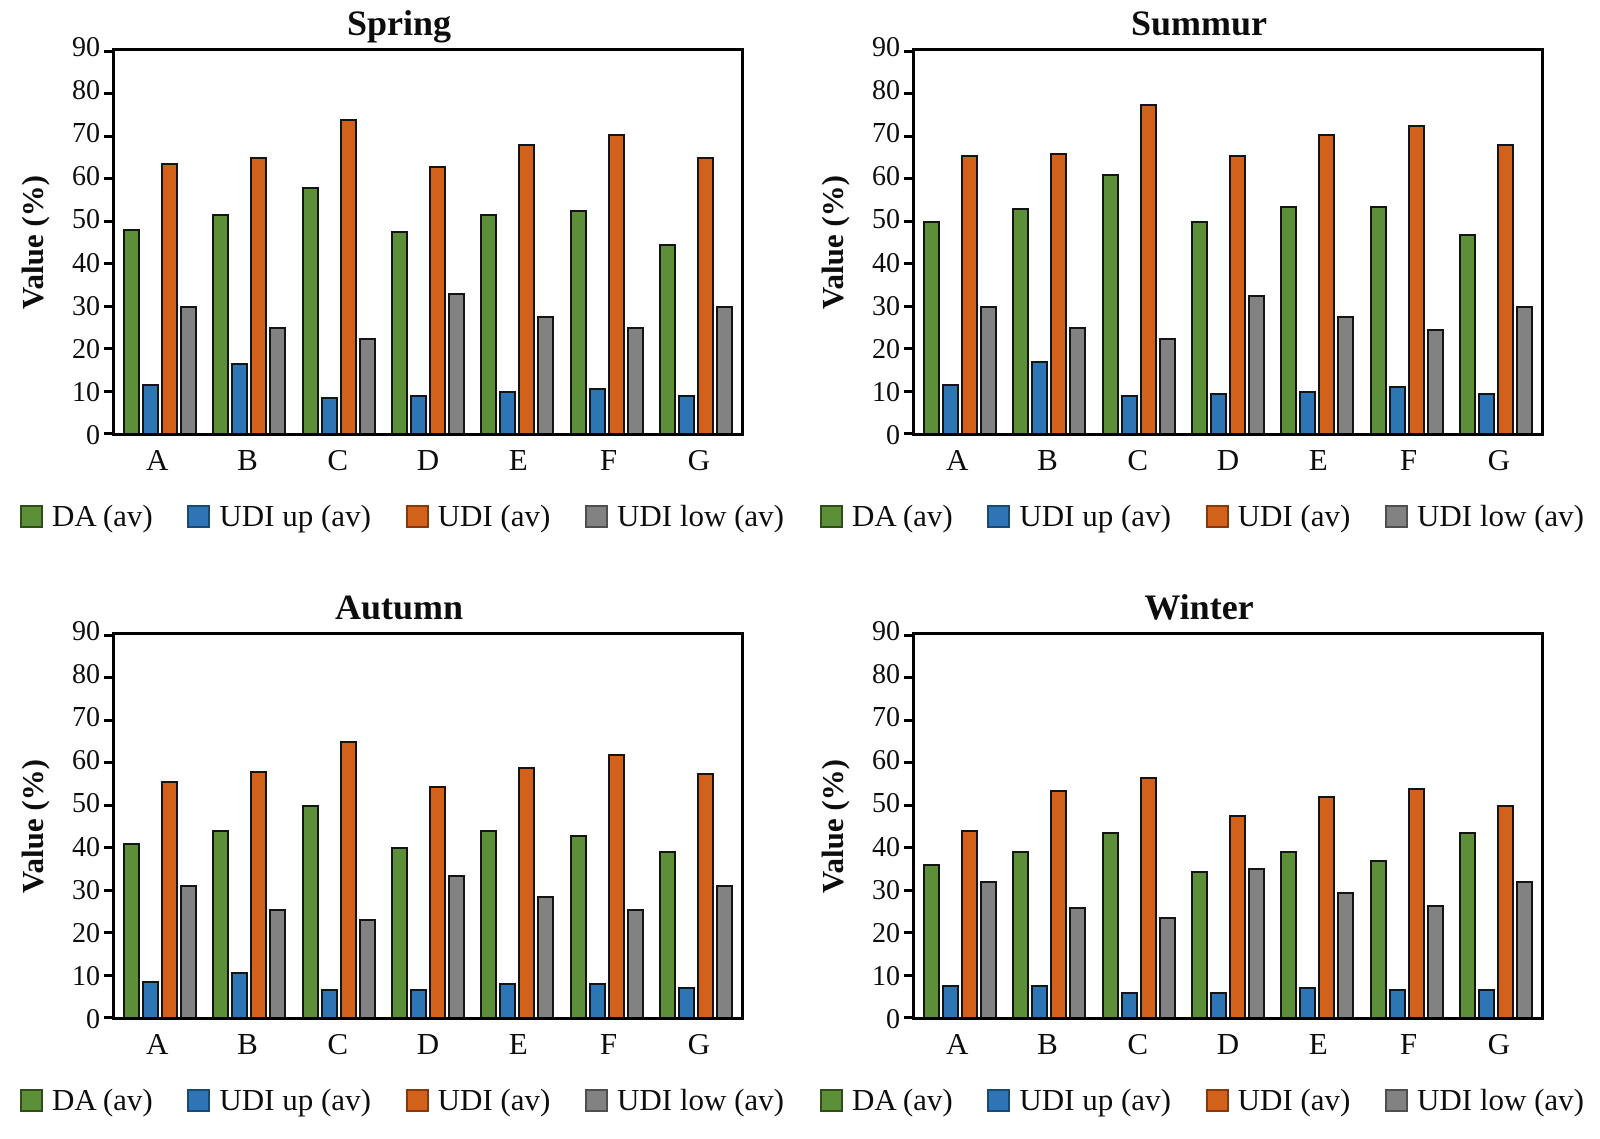  What do you see at coordinates (1095, 515) in the screenshot?
I see `legend-label: UDI up (av)` at bounding box center [1095, 515].